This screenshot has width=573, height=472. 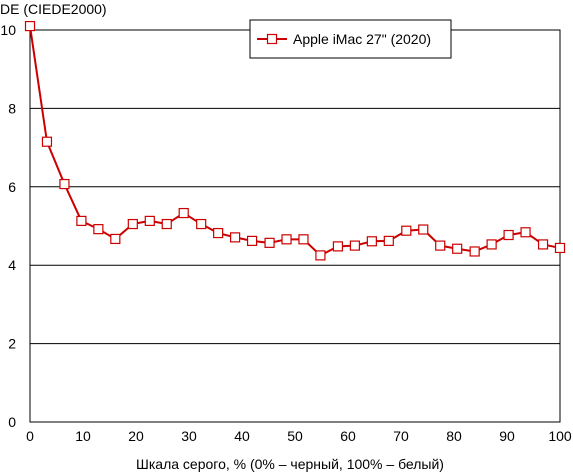 I want to click on x-tick-label: 70, so click(x=401, y=436).